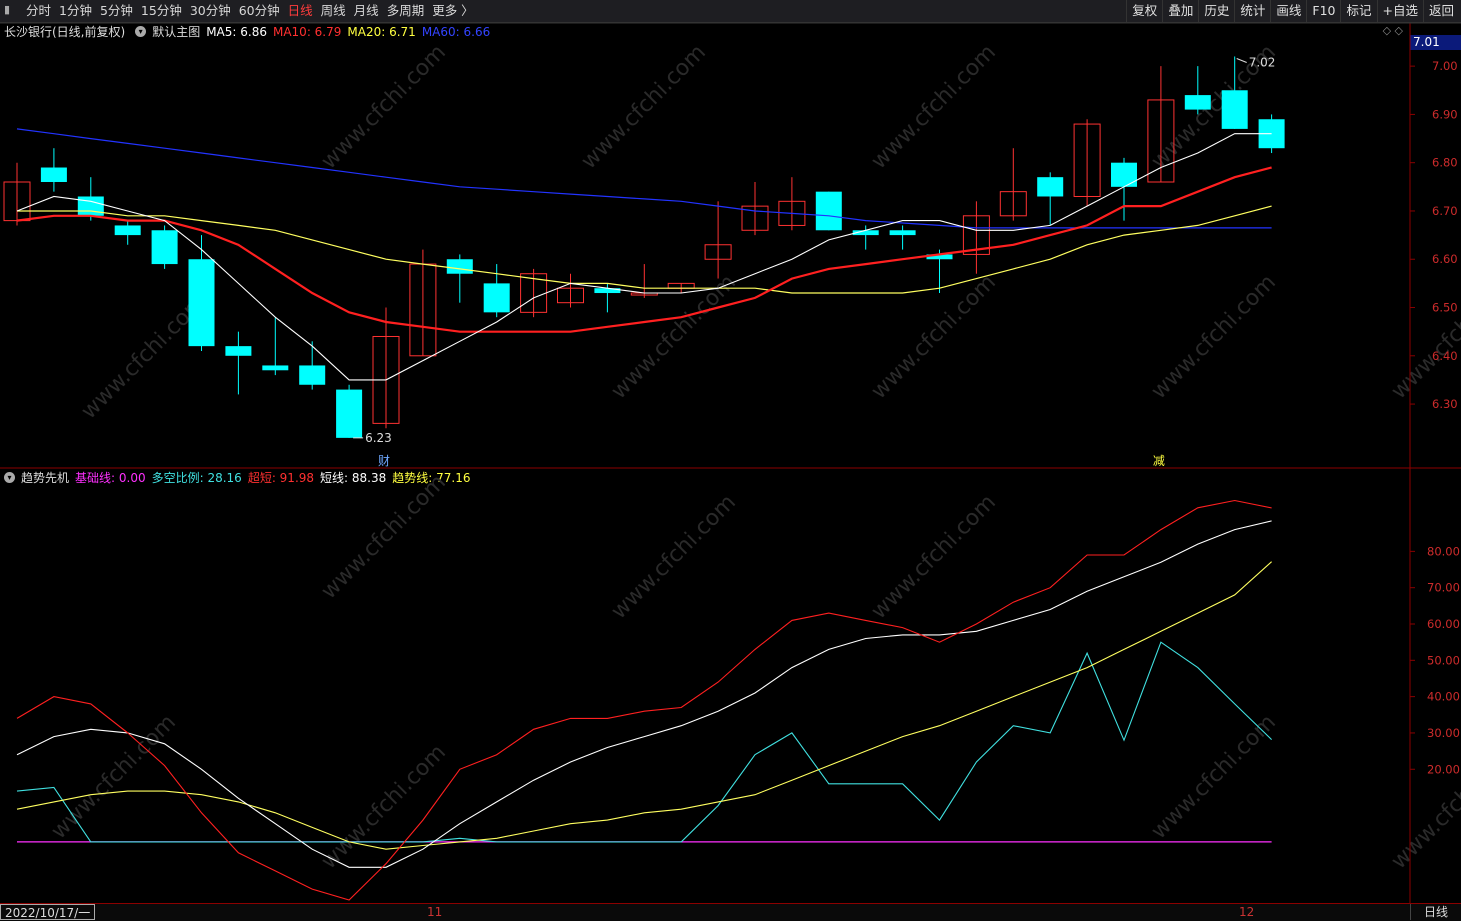 The image size is (1461, 921). I want to click on tab-more: 更多 〉, so click(453, 10).